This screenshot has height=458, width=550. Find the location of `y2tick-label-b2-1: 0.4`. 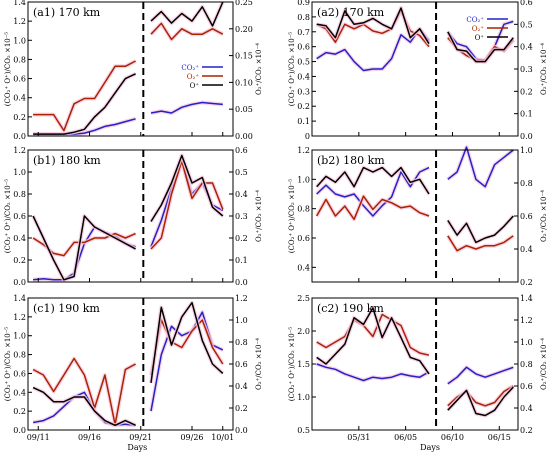

y2tick-label-b2-1: 0.4 is located at coordinates (526, 249).